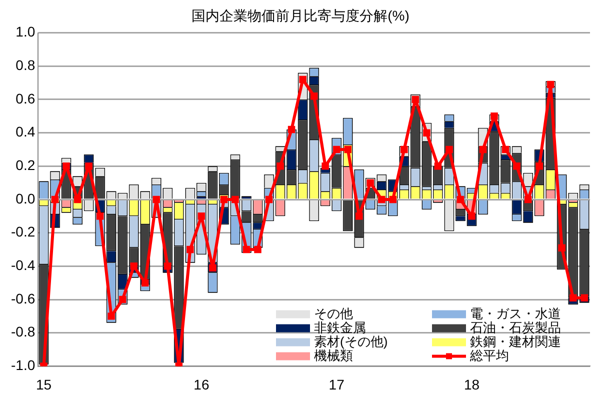 This screenshot has width=605, height=405. Describe the element at coordinates (340, 327) in the screenshot. I see `legend-label: 非鉄金属` at that location.